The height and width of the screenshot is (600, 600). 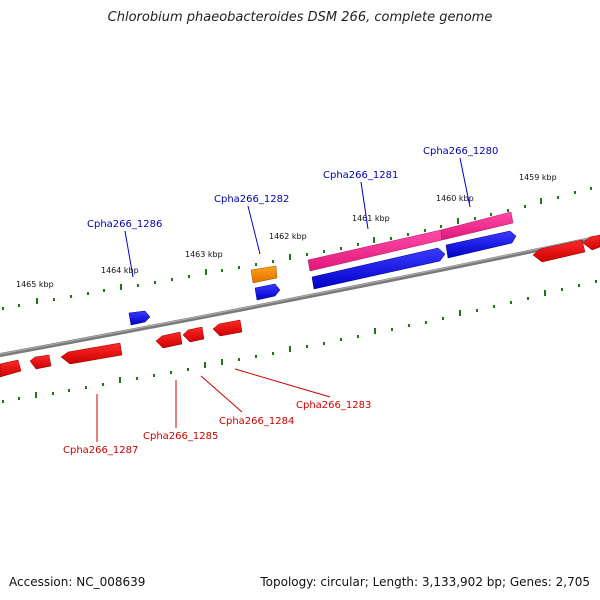 I want to click on forward-gene-track, so click(x=322, y=278).